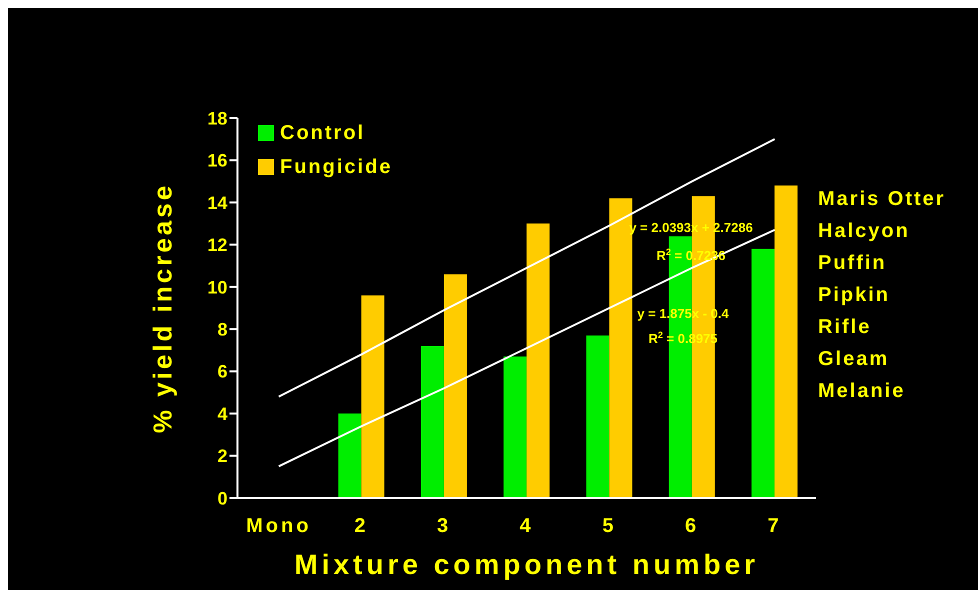 The image size is (978, 590). What do you see at coordinates (222, 456) in the screenshot?
I see `y-tick-label: 2` at bounding box center [222, 456].